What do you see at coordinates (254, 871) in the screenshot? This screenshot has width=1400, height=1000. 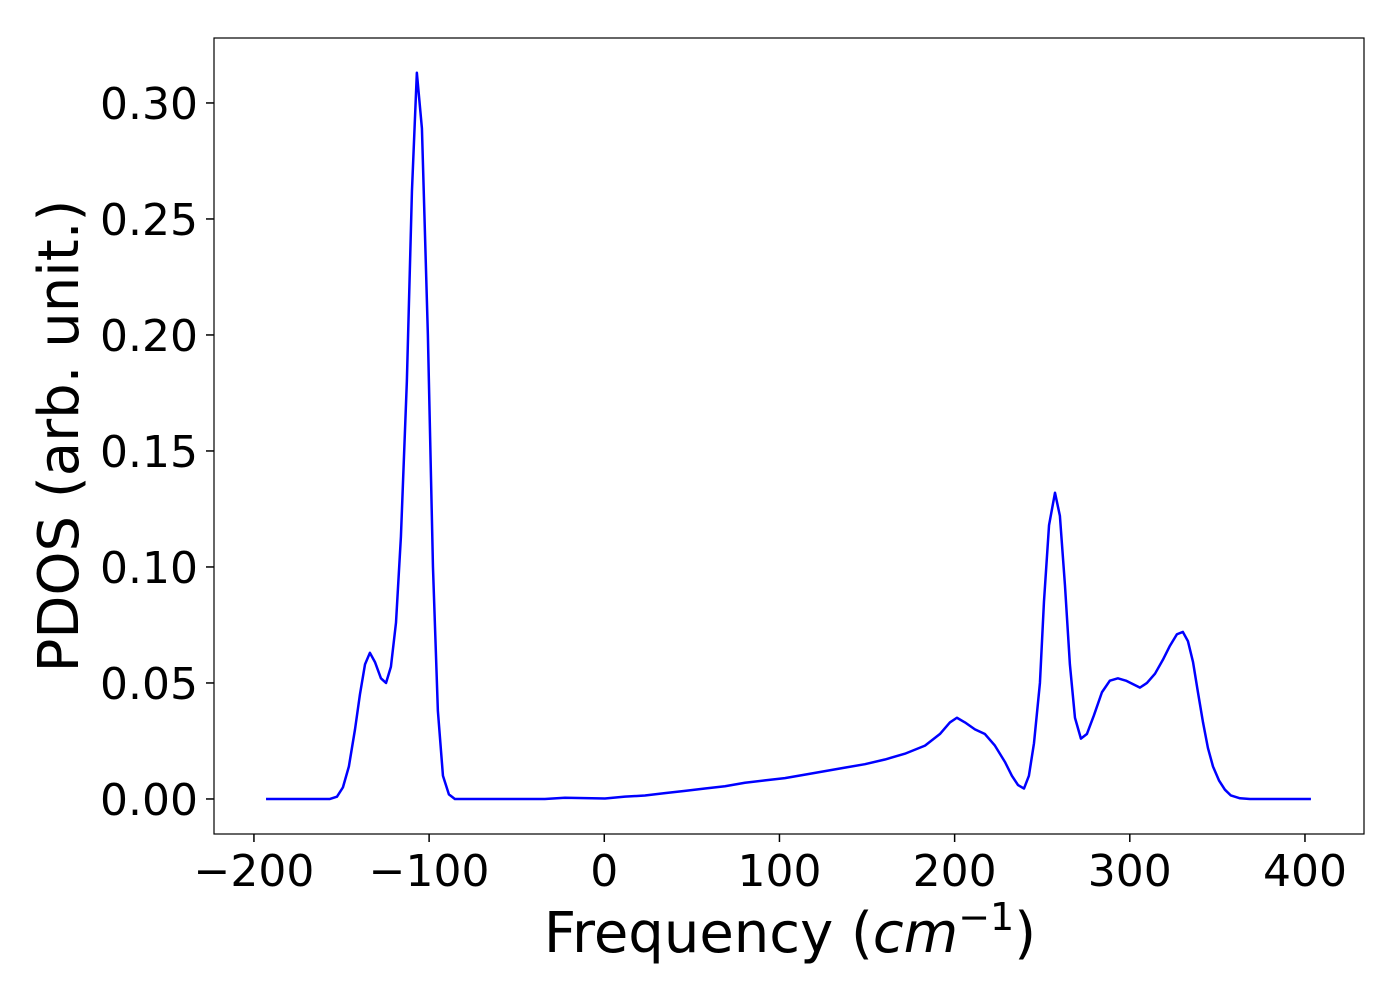 I see `x-tick-label: −200` at bounding box center [254, 871].